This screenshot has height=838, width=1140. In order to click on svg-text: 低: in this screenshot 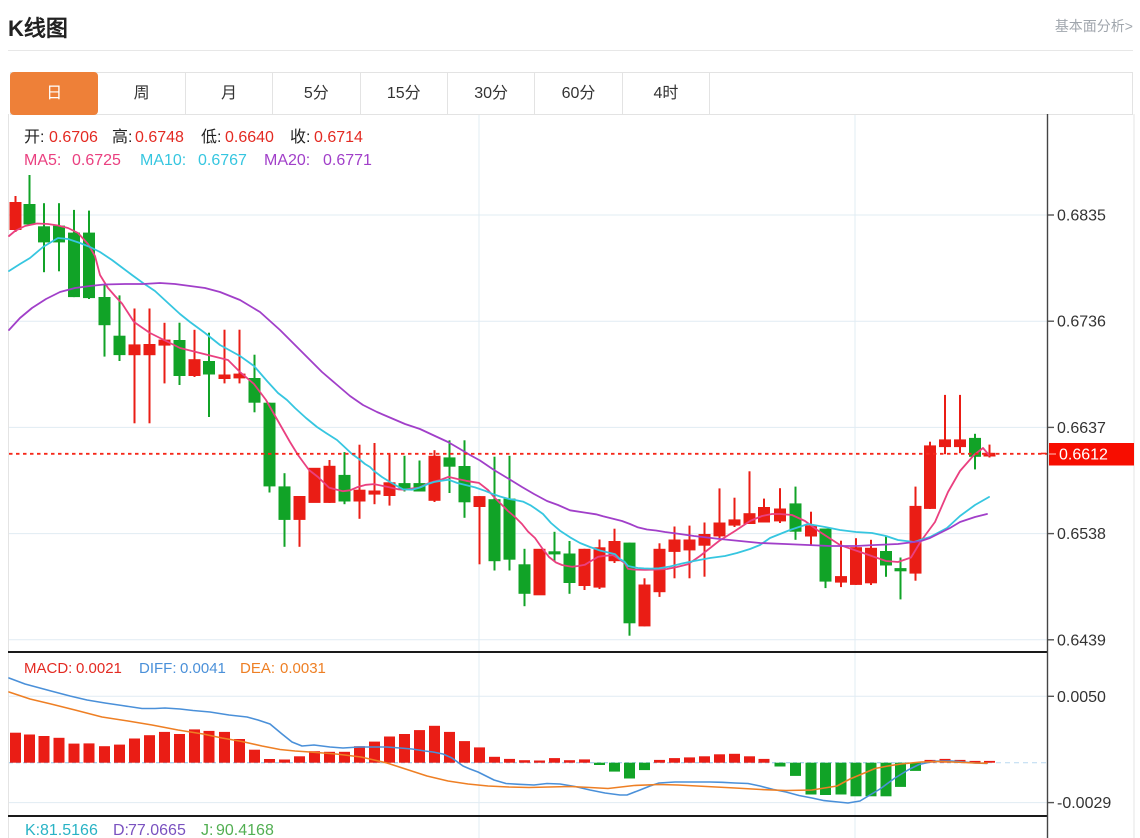, I will do `click(211, 137)`.